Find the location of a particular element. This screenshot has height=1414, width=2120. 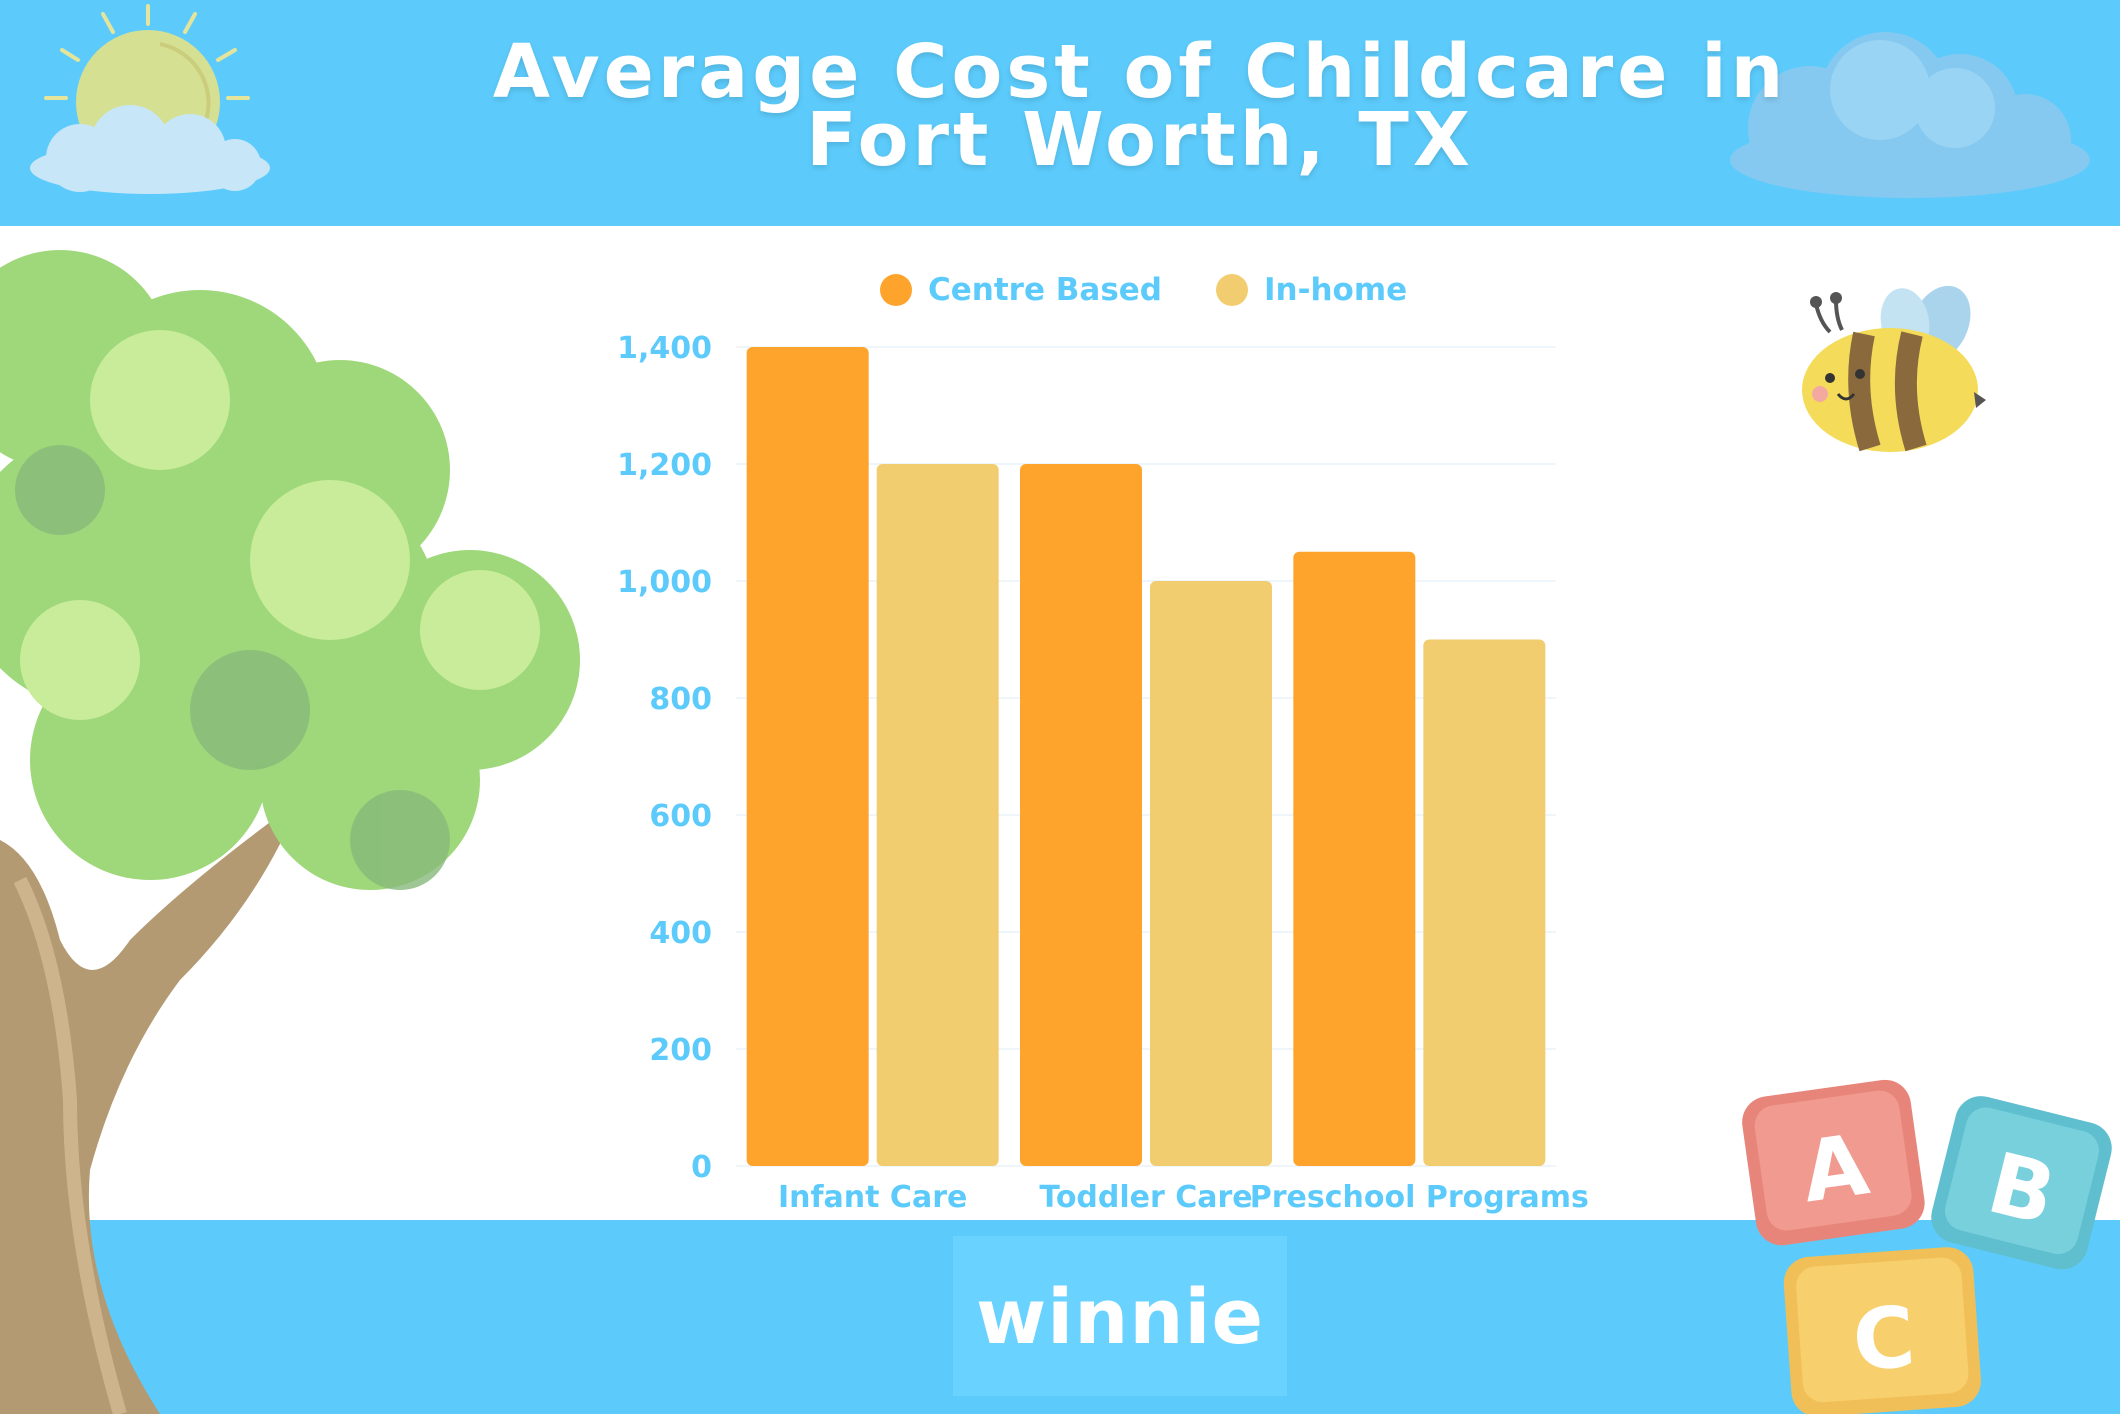

x-tick-label: Infant Care is located at coordinates (872, 1197).